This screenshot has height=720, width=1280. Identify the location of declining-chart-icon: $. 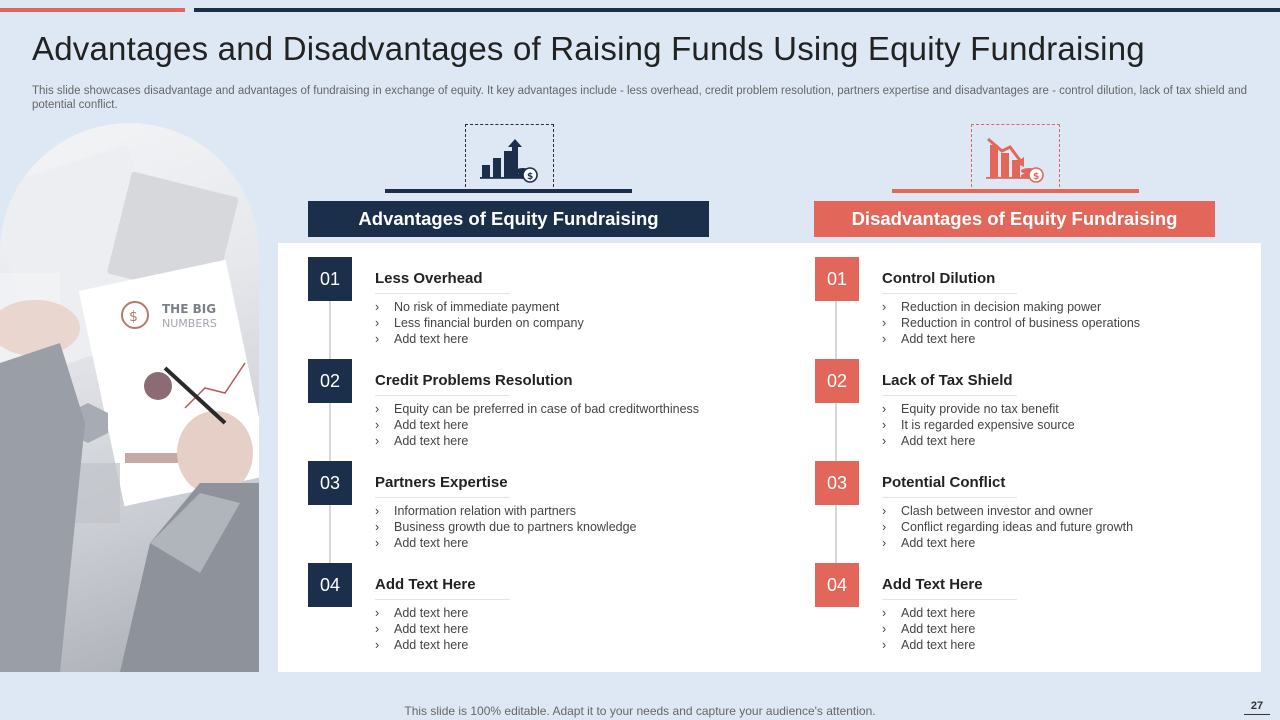
(1015, 160).